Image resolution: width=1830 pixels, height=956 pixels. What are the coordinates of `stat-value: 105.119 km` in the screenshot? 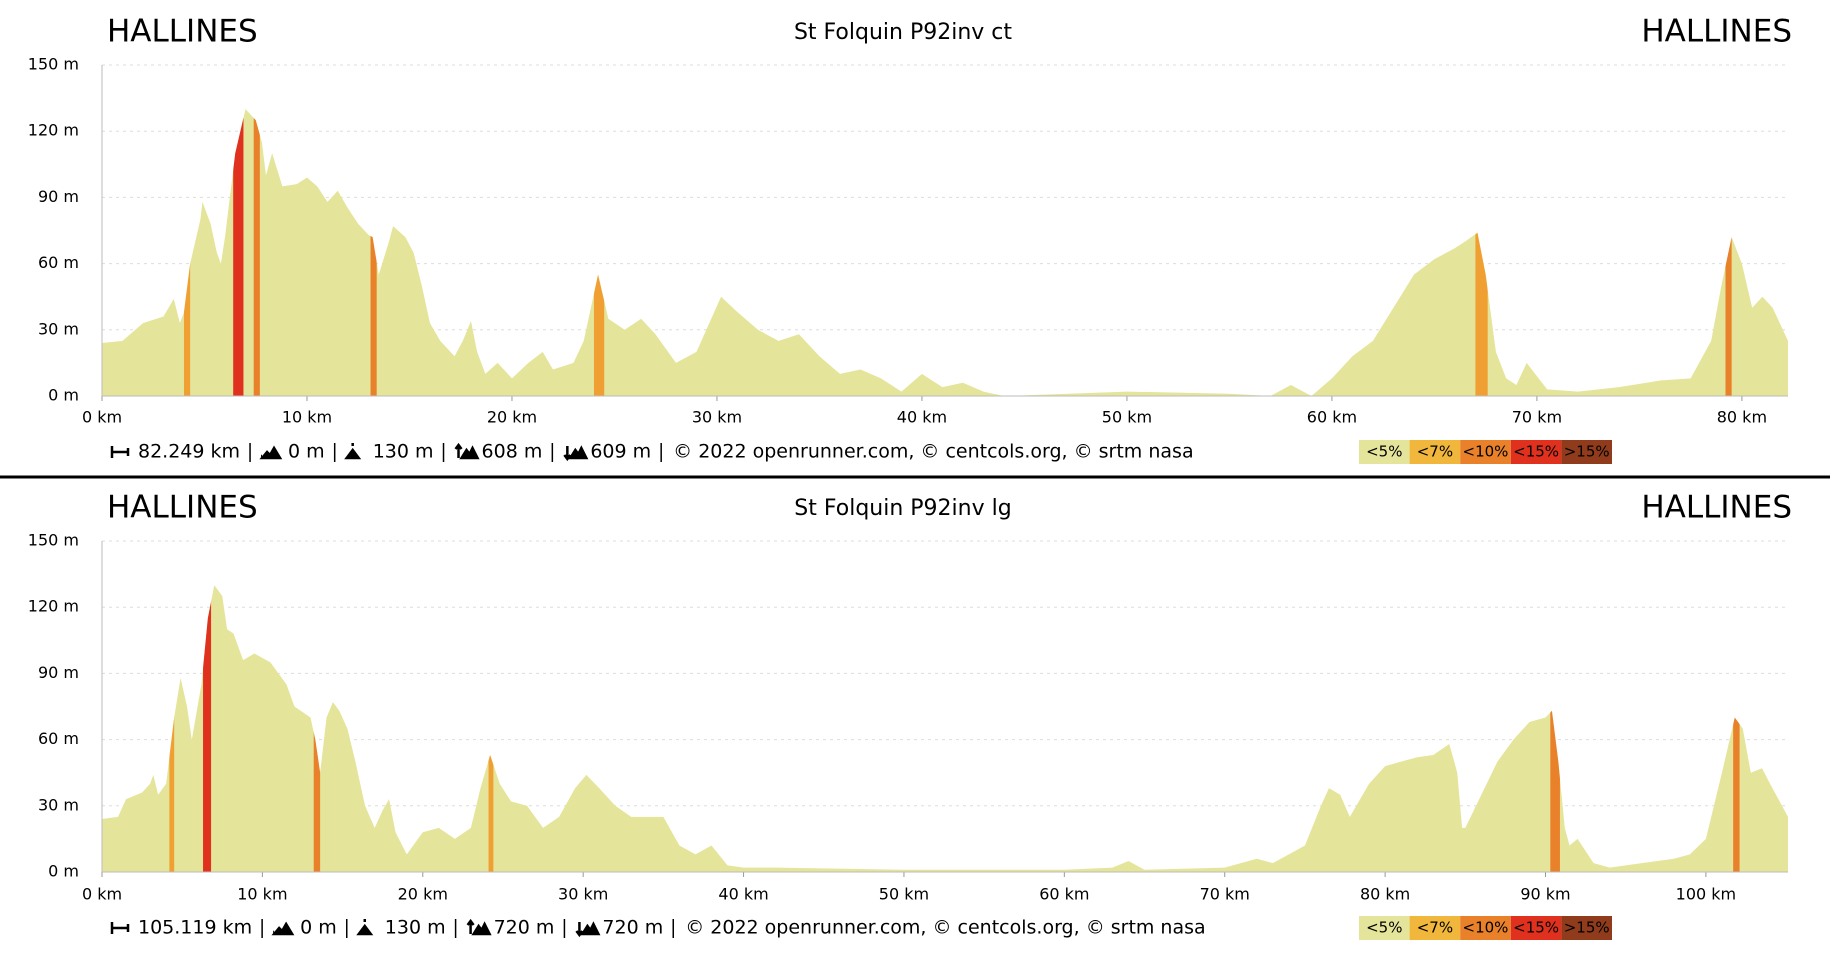 It's located at (195, 928).